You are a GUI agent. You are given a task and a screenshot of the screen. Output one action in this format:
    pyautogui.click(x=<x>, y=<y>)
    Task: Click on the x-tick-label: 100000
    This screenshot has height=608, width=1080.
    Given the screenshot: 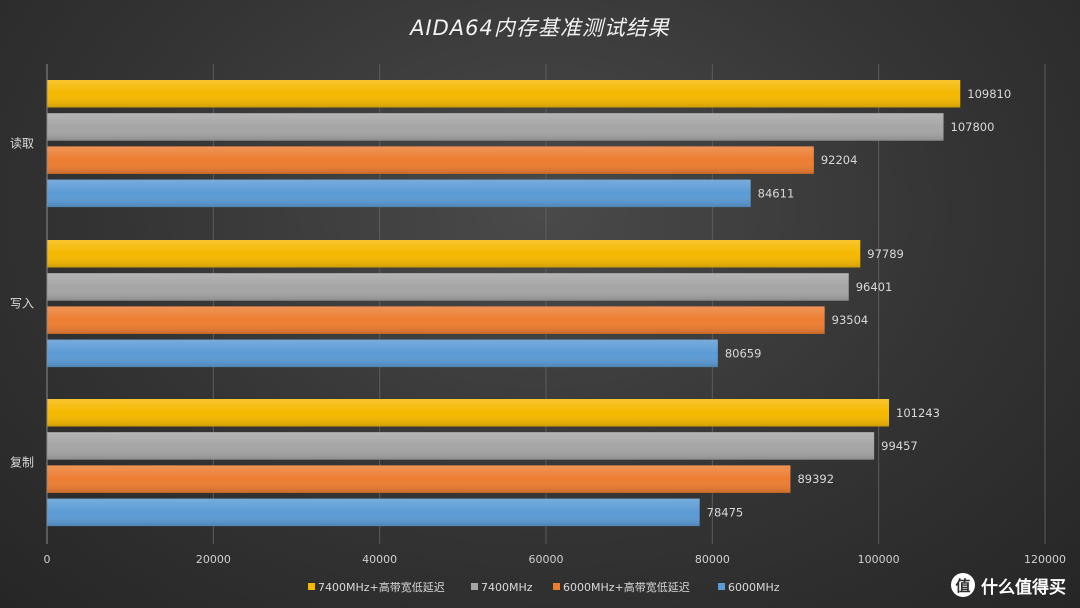 What is the action you would take?
    pyautogui.click(x=879, y=559)
    